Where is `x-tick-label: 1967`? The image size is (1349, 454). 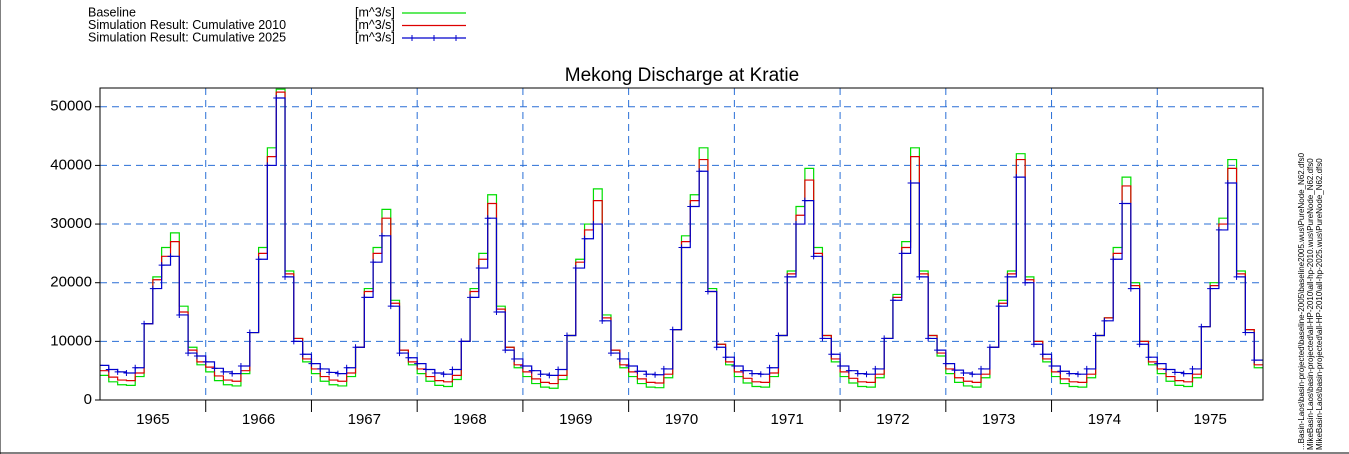
x-tick-label: 1967 is located at coordinates (364, 419).